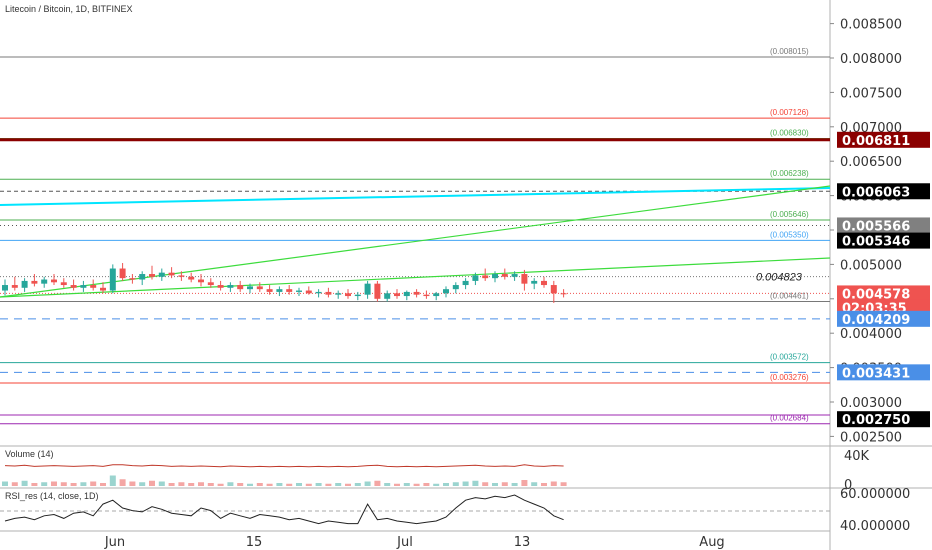 The image size is (932, 550). I want to click on time-axis-label: Aug, so click(711, 542).